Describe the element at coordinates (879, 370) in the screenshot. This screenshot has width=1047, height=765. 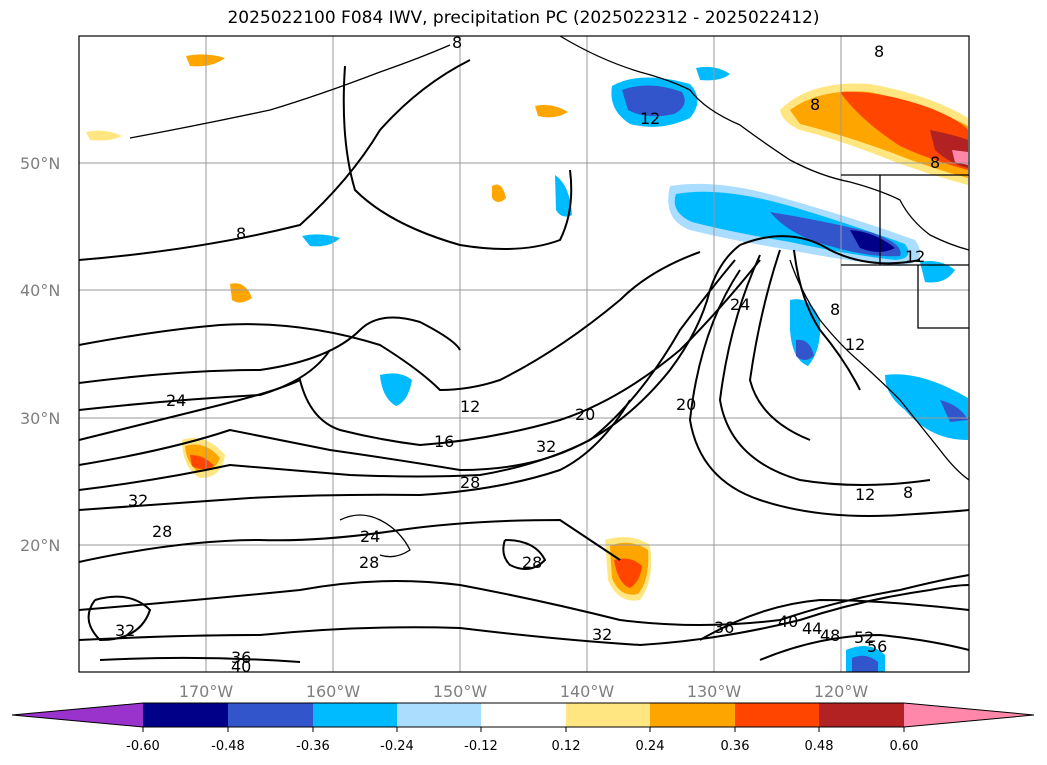
I see `calif-coast` at that location.